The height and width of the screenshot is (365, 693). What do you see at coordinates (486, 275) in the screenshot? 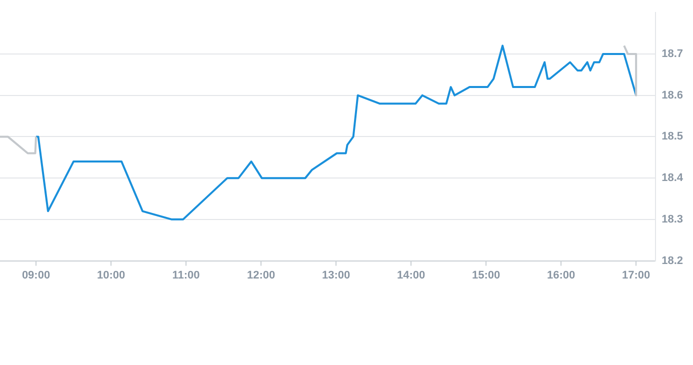
I see `x-tick-label: 15:00` at bounding box center [486, 275].